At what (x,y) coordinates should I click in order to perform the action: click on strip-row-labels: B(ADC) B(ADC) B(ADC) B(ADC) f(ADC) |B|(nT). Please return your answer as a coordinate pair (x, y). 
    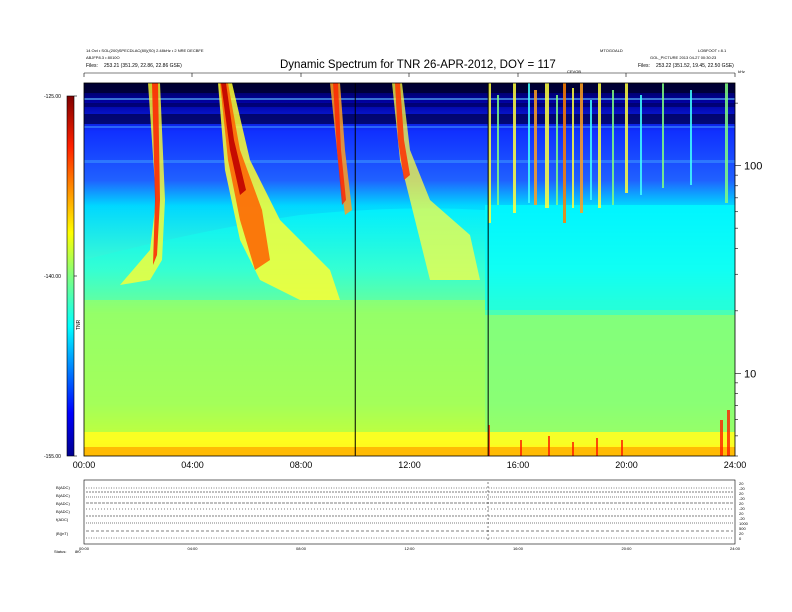
    Looking at the image, I should click on (63, 510).